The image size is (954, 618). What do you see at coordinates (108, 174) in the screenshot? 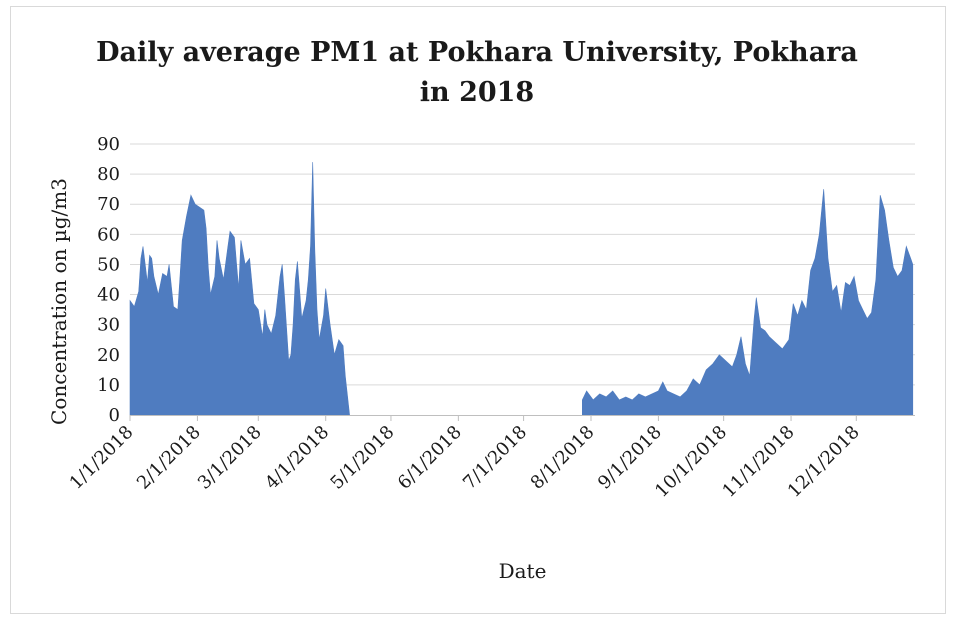
I see `y-tick-label: 80` at bounding box center [108, 174].